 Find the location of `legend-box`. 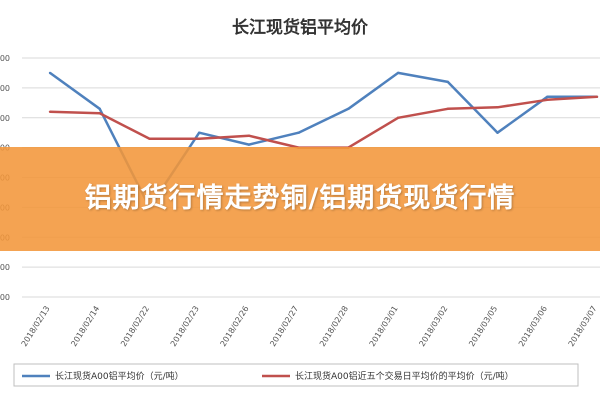

legend-box is located at coordinates (296, 375).